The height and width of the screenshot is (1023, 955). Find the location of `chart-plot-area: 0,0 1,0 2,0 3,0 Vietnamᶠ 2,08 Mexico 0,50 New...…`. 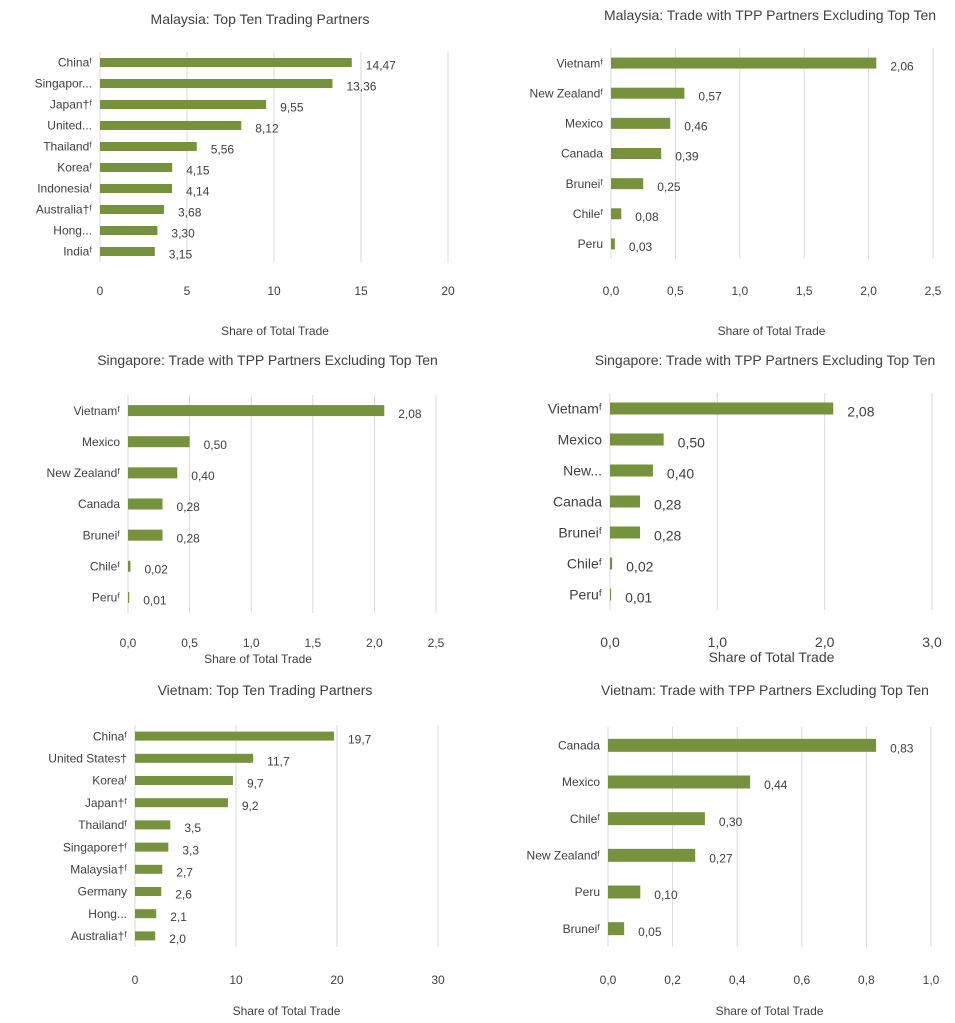

chart-plot-area: 0,0 1,0 2,0 3,0 Vietnamᶠ 2,08 Mexico 0,50 New...… is located at coordinates (745, 521).